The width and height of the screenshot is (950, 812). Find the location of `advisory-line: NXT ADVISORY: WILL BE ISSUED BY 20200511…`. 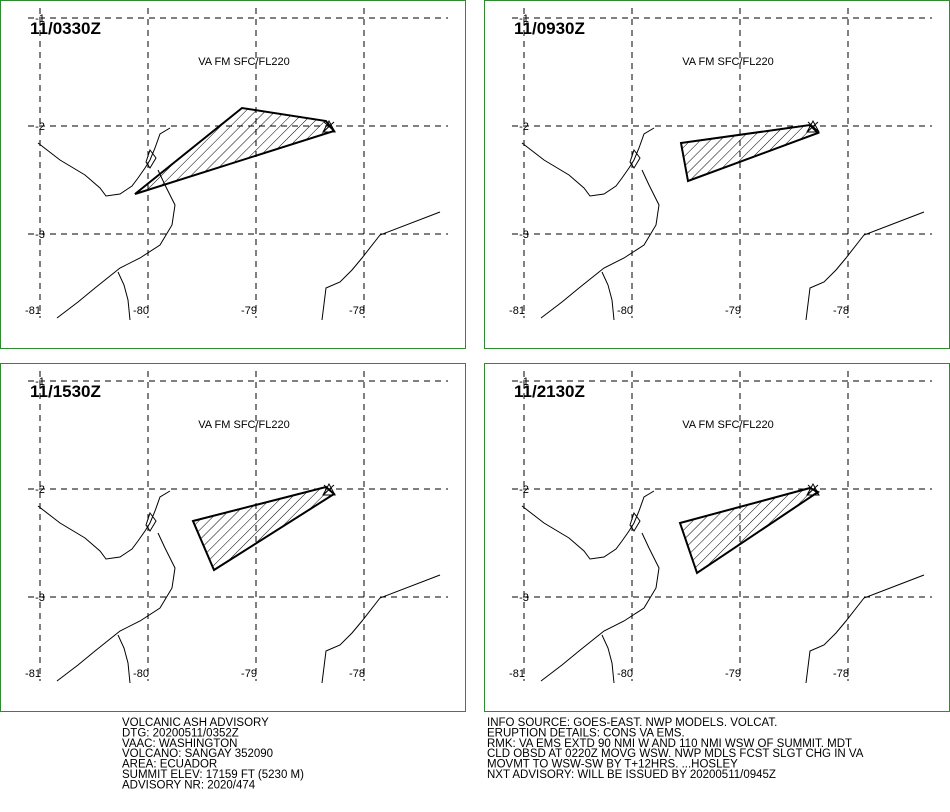

advisory-line: NXT ADVISORY: WILL BE ISSUED BY 20200511… is located at coordinates (631, 775).